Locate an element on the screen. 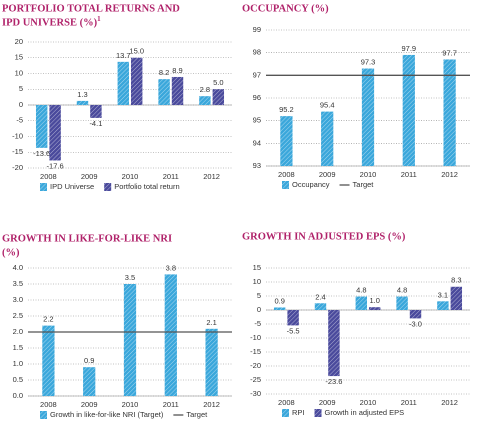  chart-title: IPD UNIVERSE (%)1 is located at coordinates (51, 22).